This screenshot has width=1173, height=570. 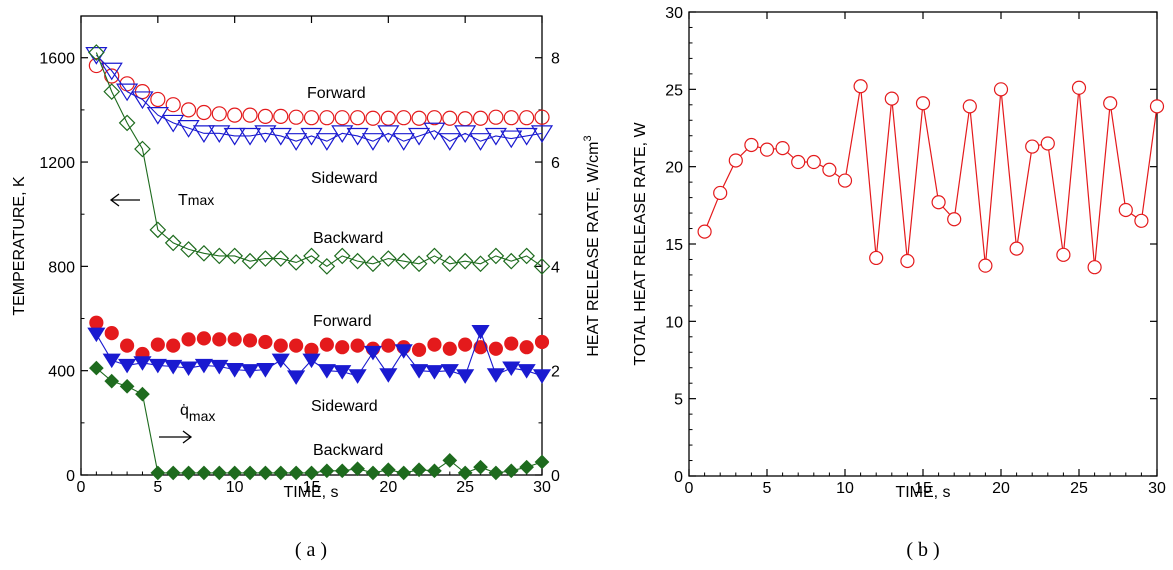 I want to click on x-tick-label: 25, so click(x=1079, y=488).